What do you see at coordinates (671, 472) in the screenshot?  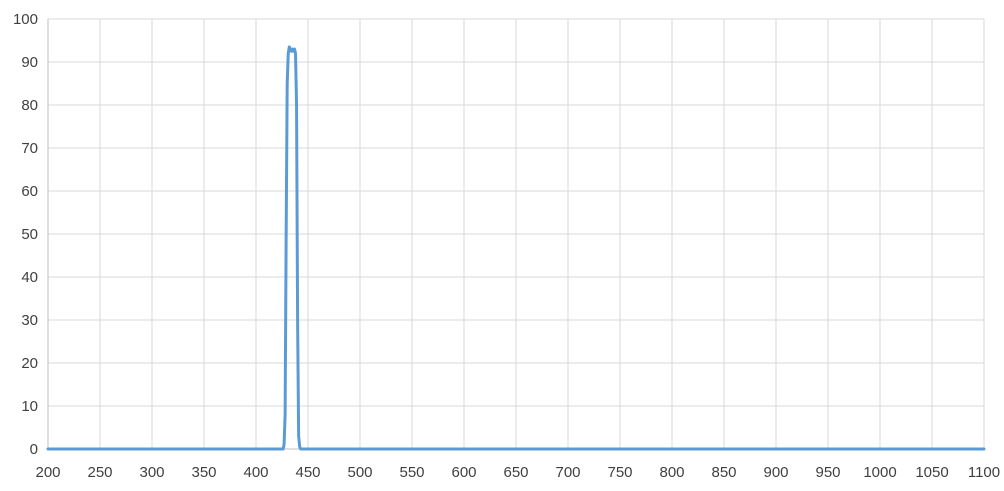 I see `x-tick-label: 800` at bounding box center [671, 472].